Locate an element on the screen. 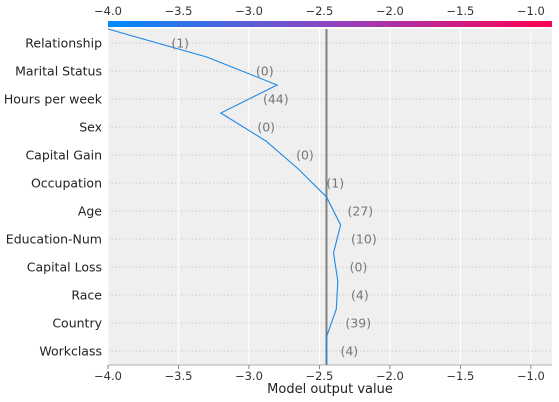 This screenshot has height=402, width=559. feature-label: Relationship is located at coordinates (63, 43).